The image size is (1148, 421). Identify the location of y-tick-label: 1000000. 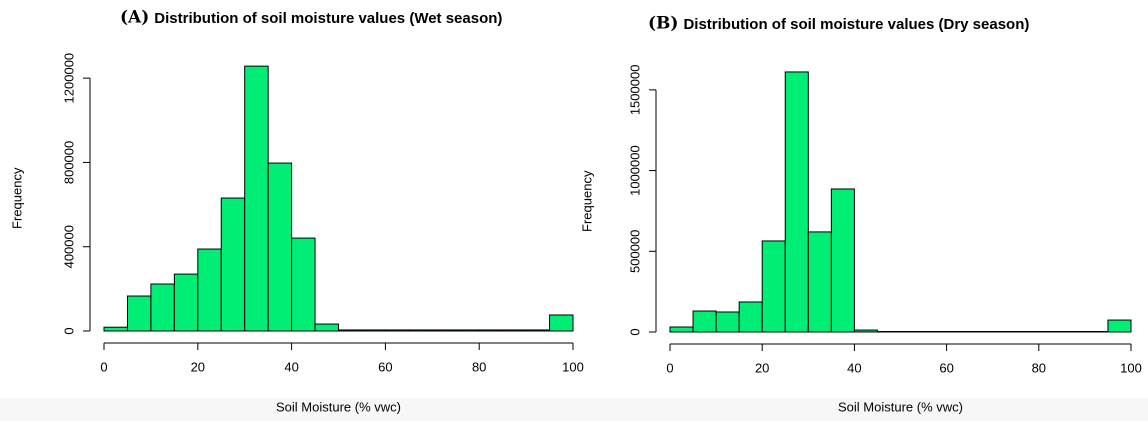
(634, 170).